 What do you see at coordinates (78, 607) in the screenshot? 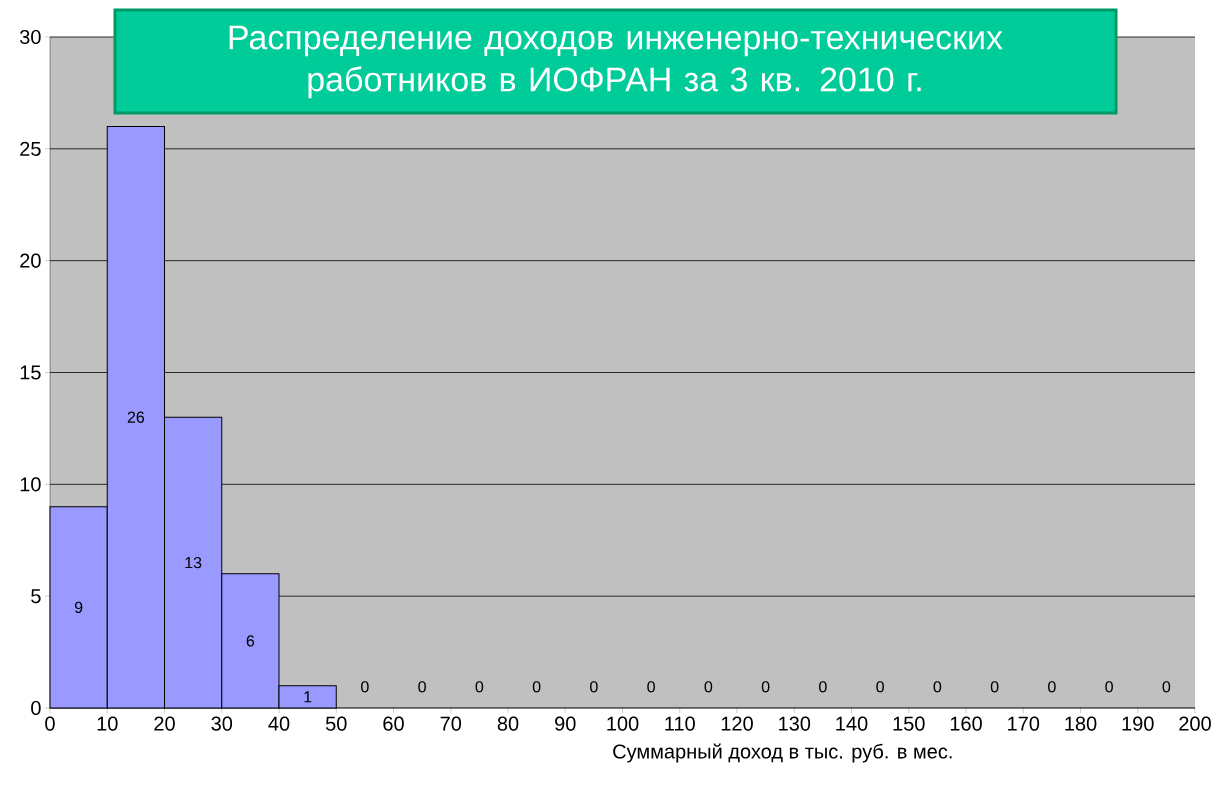
I see `data-label: 9` at bounding box center [78, 607].